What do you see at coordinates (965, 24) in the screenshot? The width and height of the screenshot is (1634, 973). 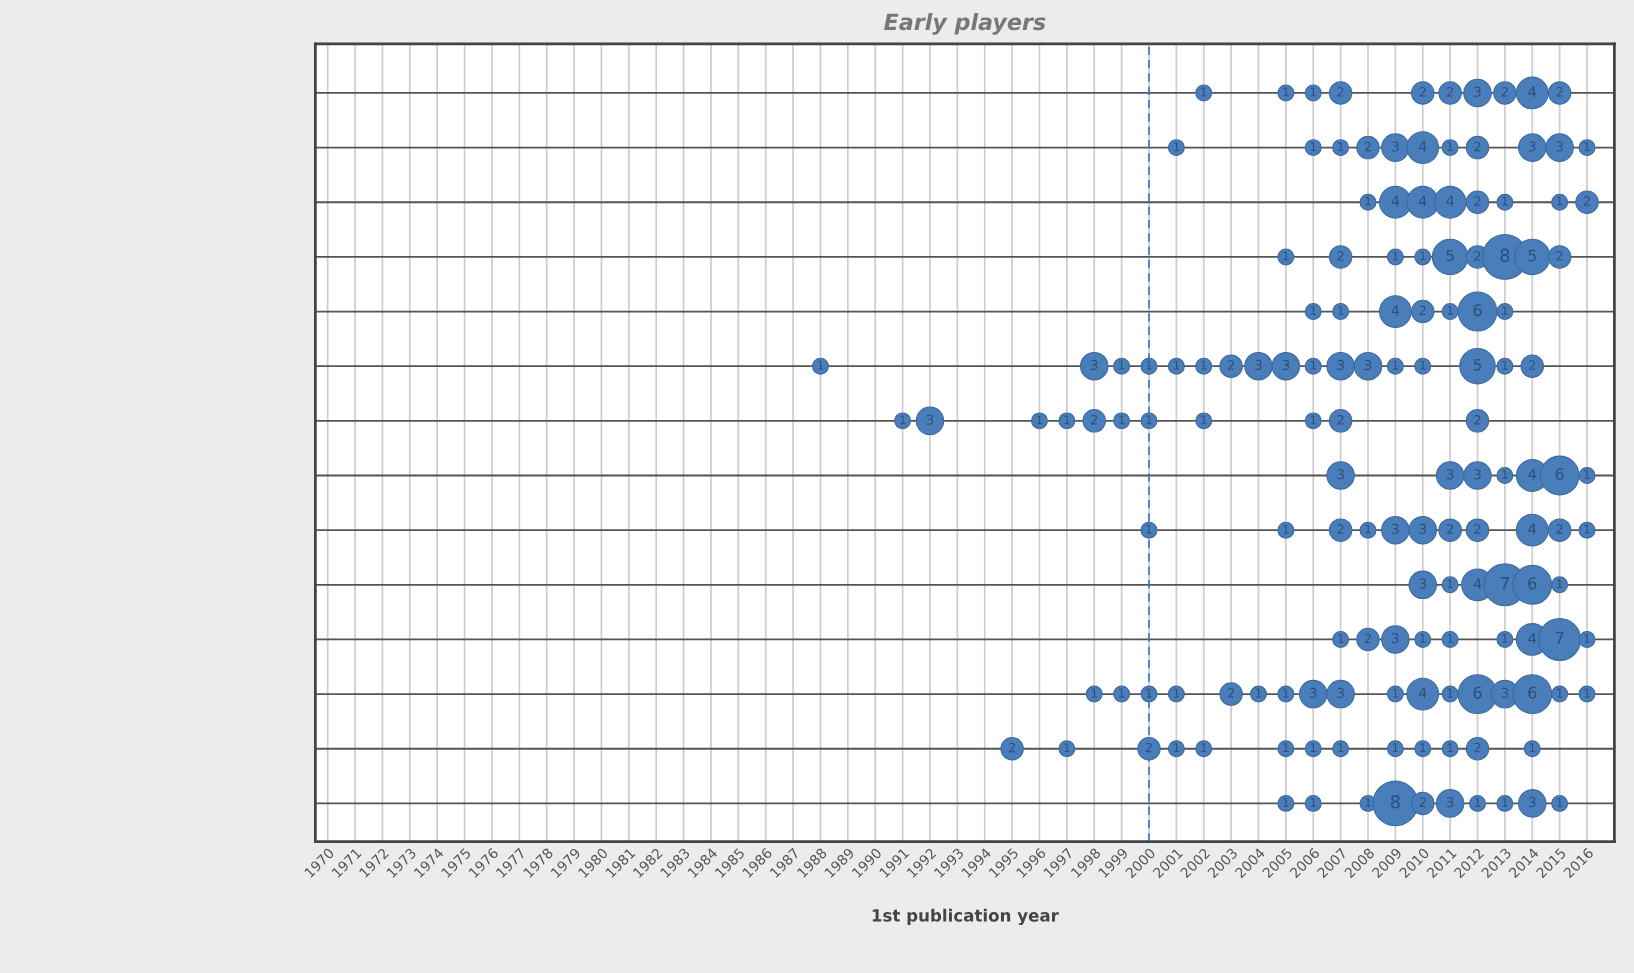 I see `chart-title: Early players` at bounding box center [965, 24].